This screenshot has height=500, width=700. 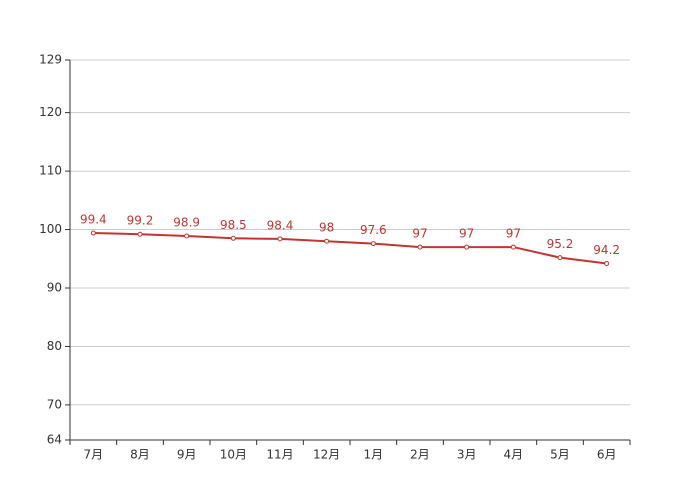 What do you see at coordinates (560, 455) in the screenshot?
I see `x-tick-label: 5月` at bounding box center [560, 455].